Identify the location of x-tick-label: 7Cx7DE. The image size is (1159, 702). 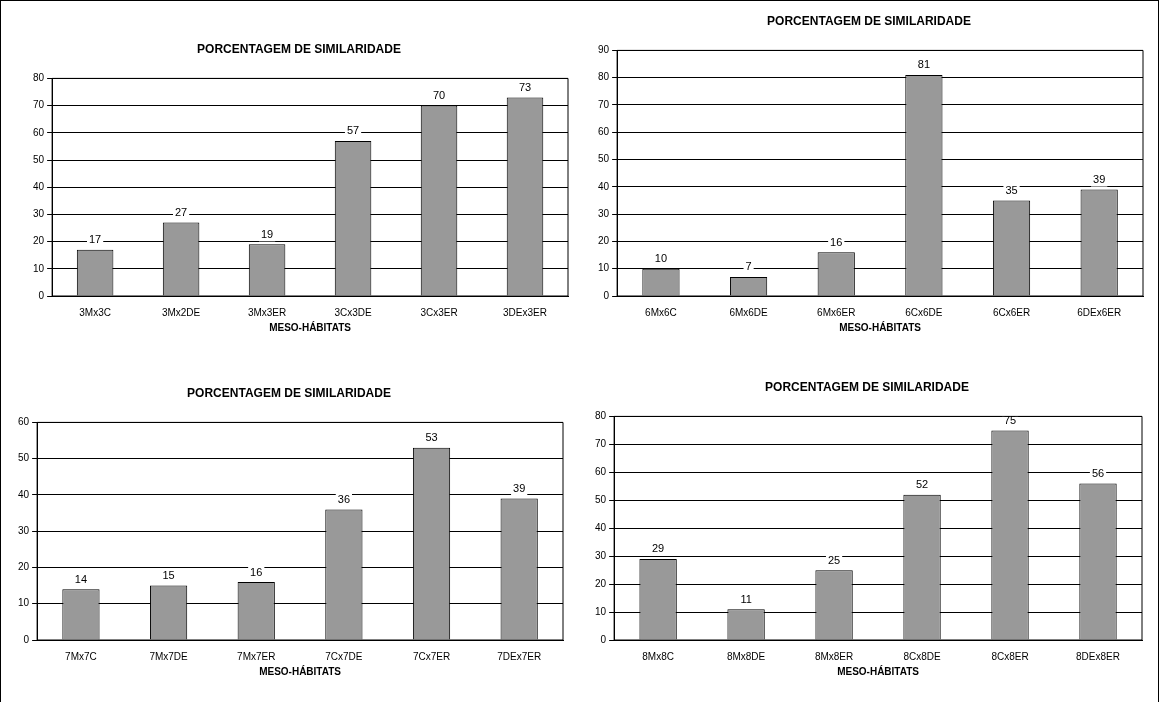
(344, 656).